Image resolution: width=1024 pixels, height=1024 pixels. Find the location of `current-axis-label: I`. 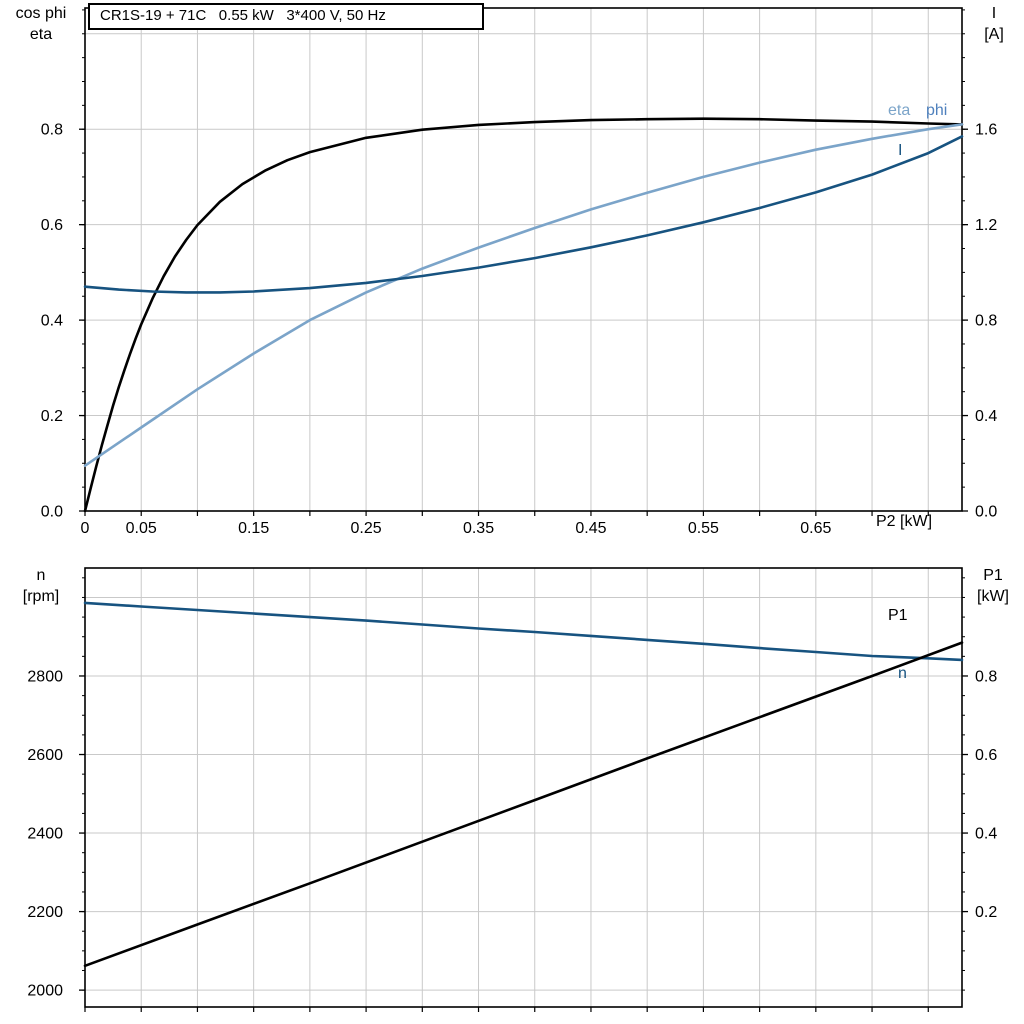

current-axis-label: I is located at coordinates (994, 13).